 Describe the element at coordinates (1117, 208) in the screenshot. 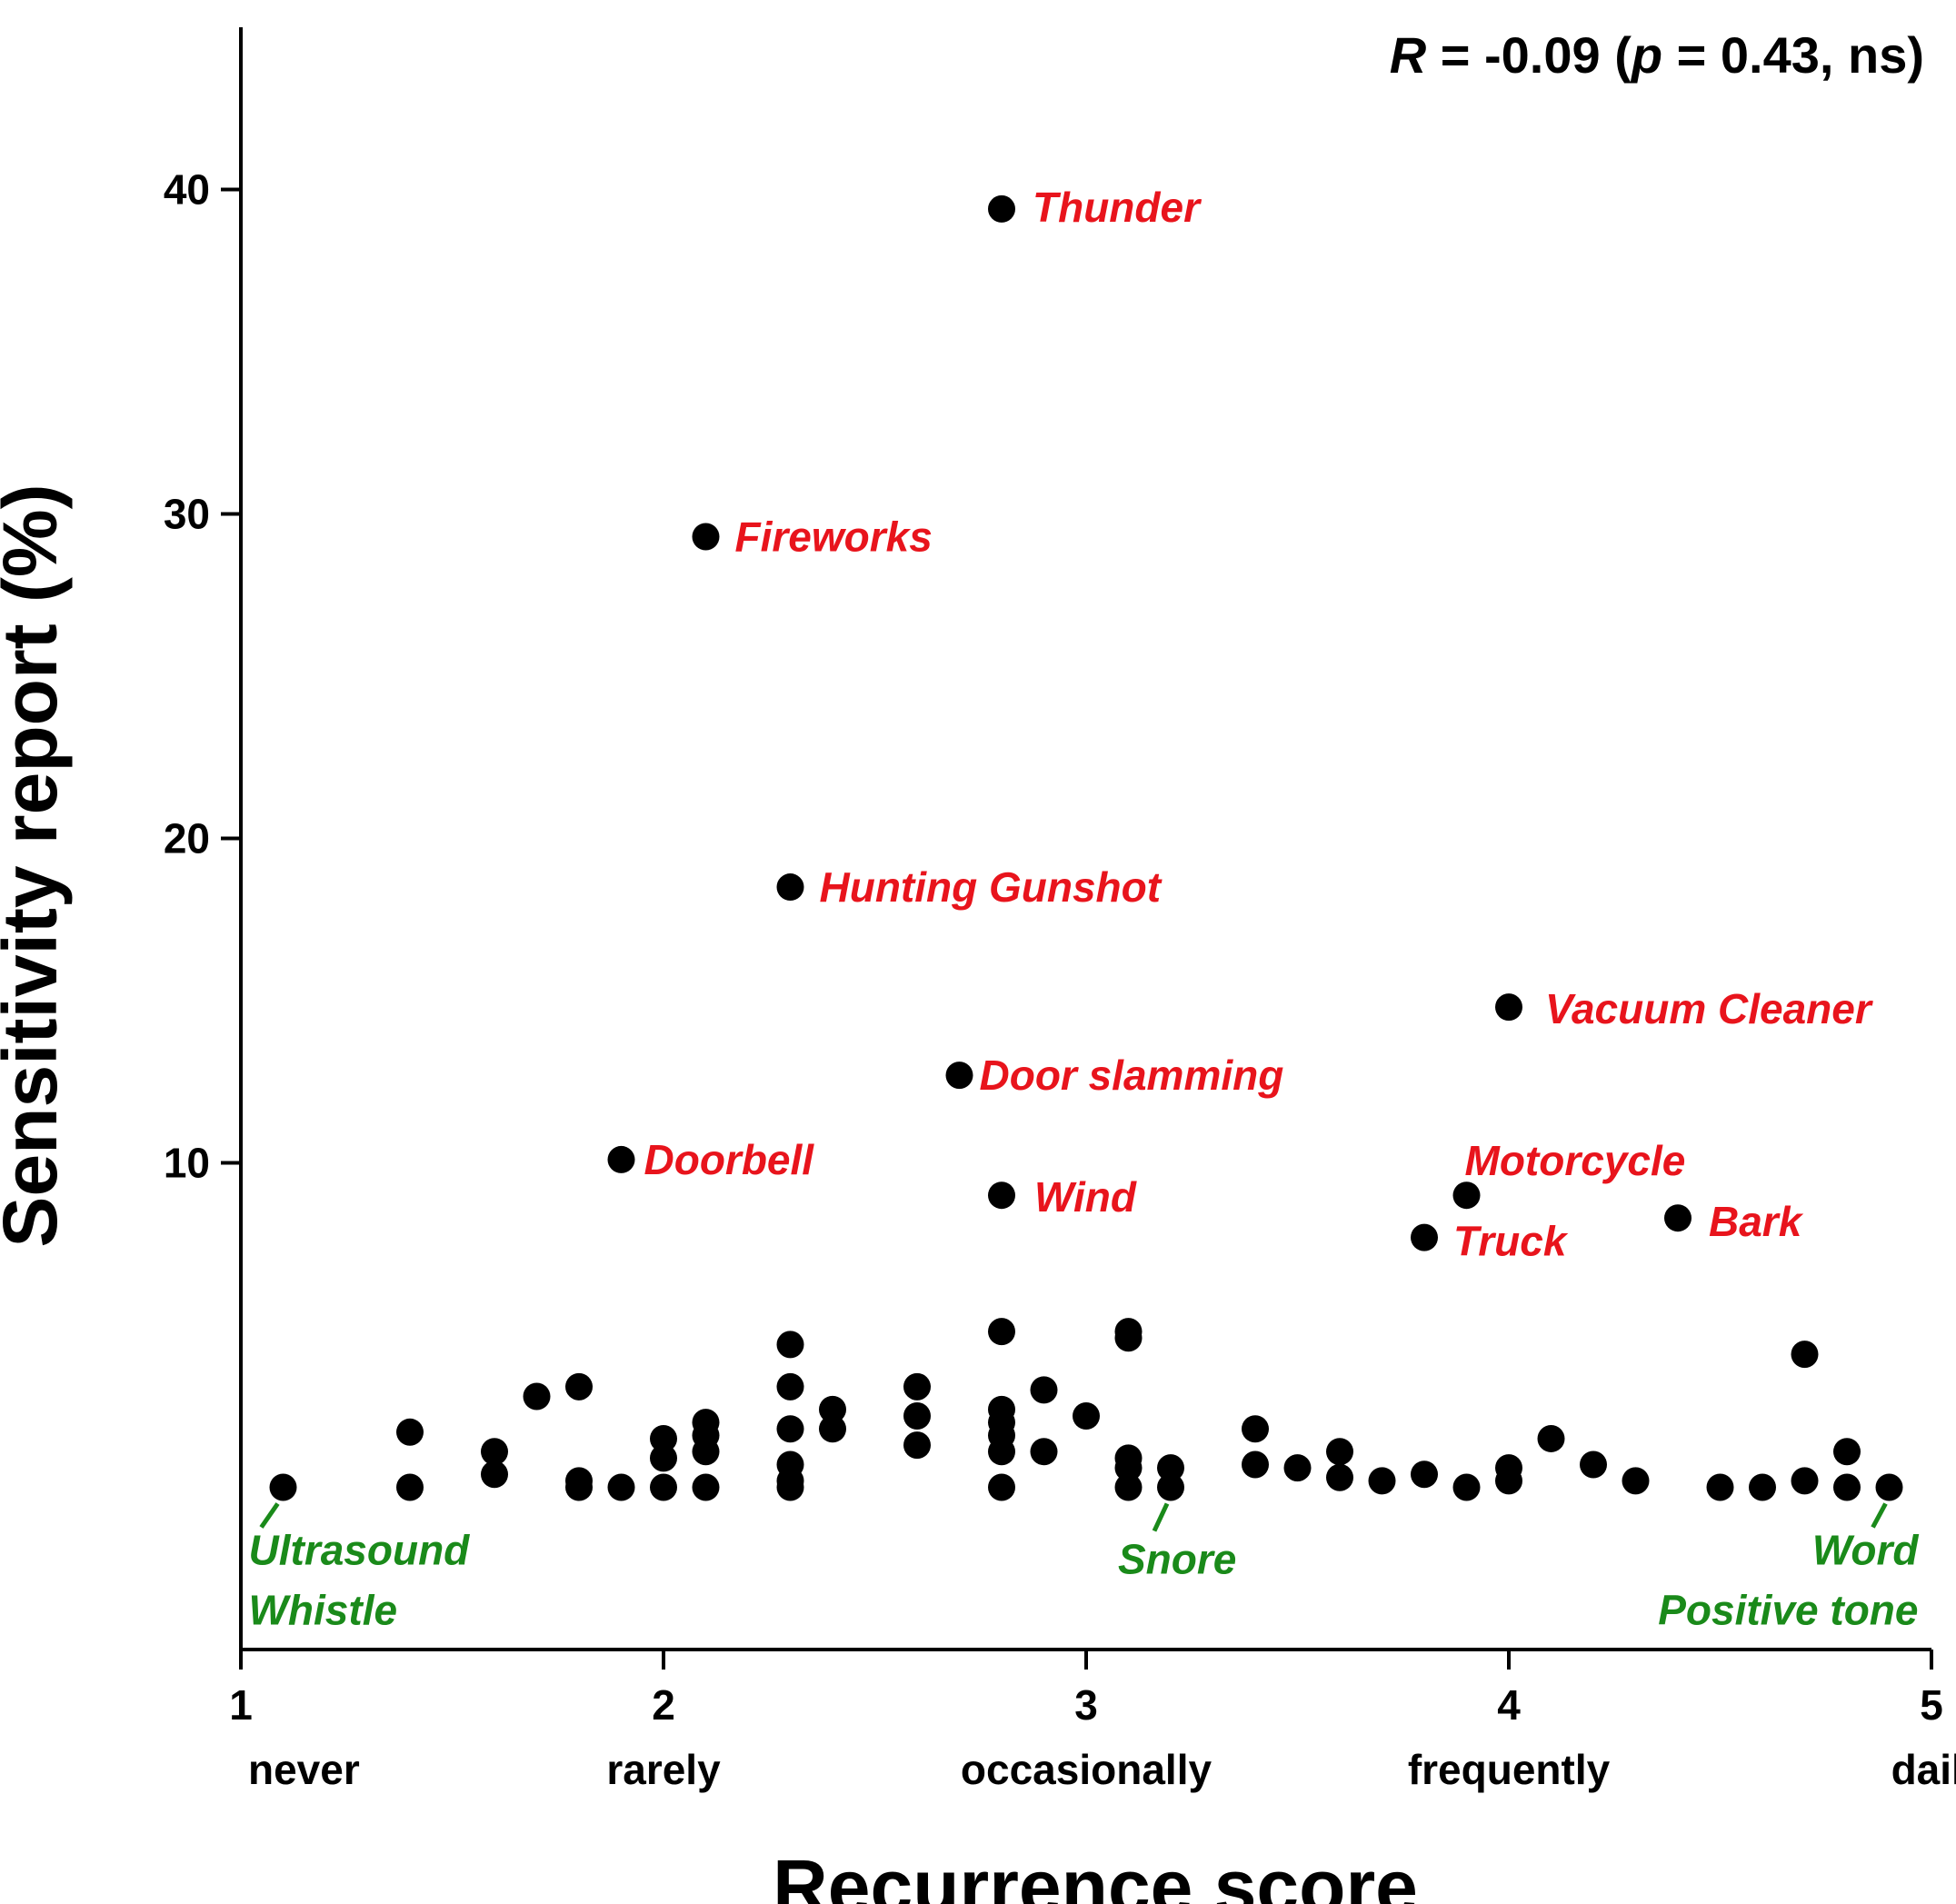

I see `point-label: Thunder` at that location.